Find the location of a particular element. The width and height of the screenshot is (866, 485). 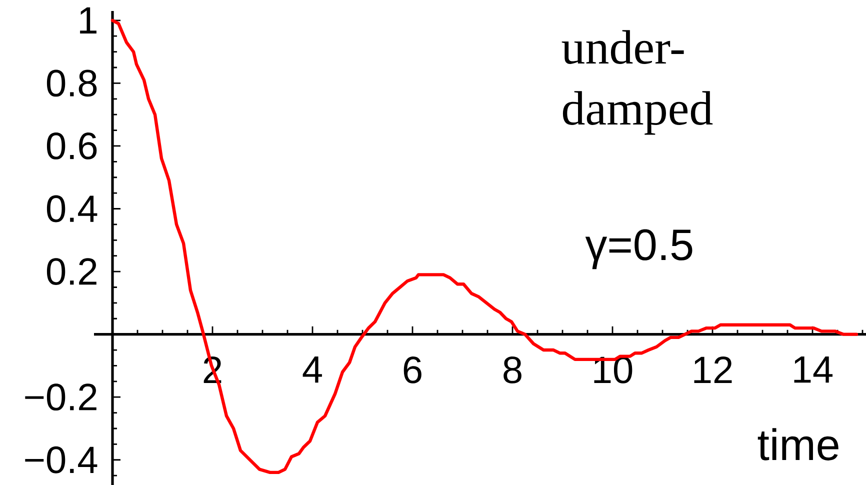

y-tick-label: 0.8 is located at coordinates (71, 83).